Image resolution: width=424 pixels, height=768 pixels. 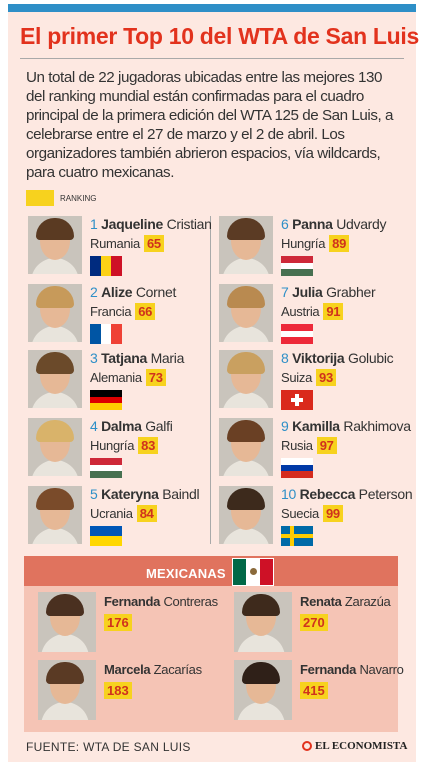 What do you see at coordinates (300, 311) in the screenshot?
I see `player-country: Austria` at bounding box center [300, 311].